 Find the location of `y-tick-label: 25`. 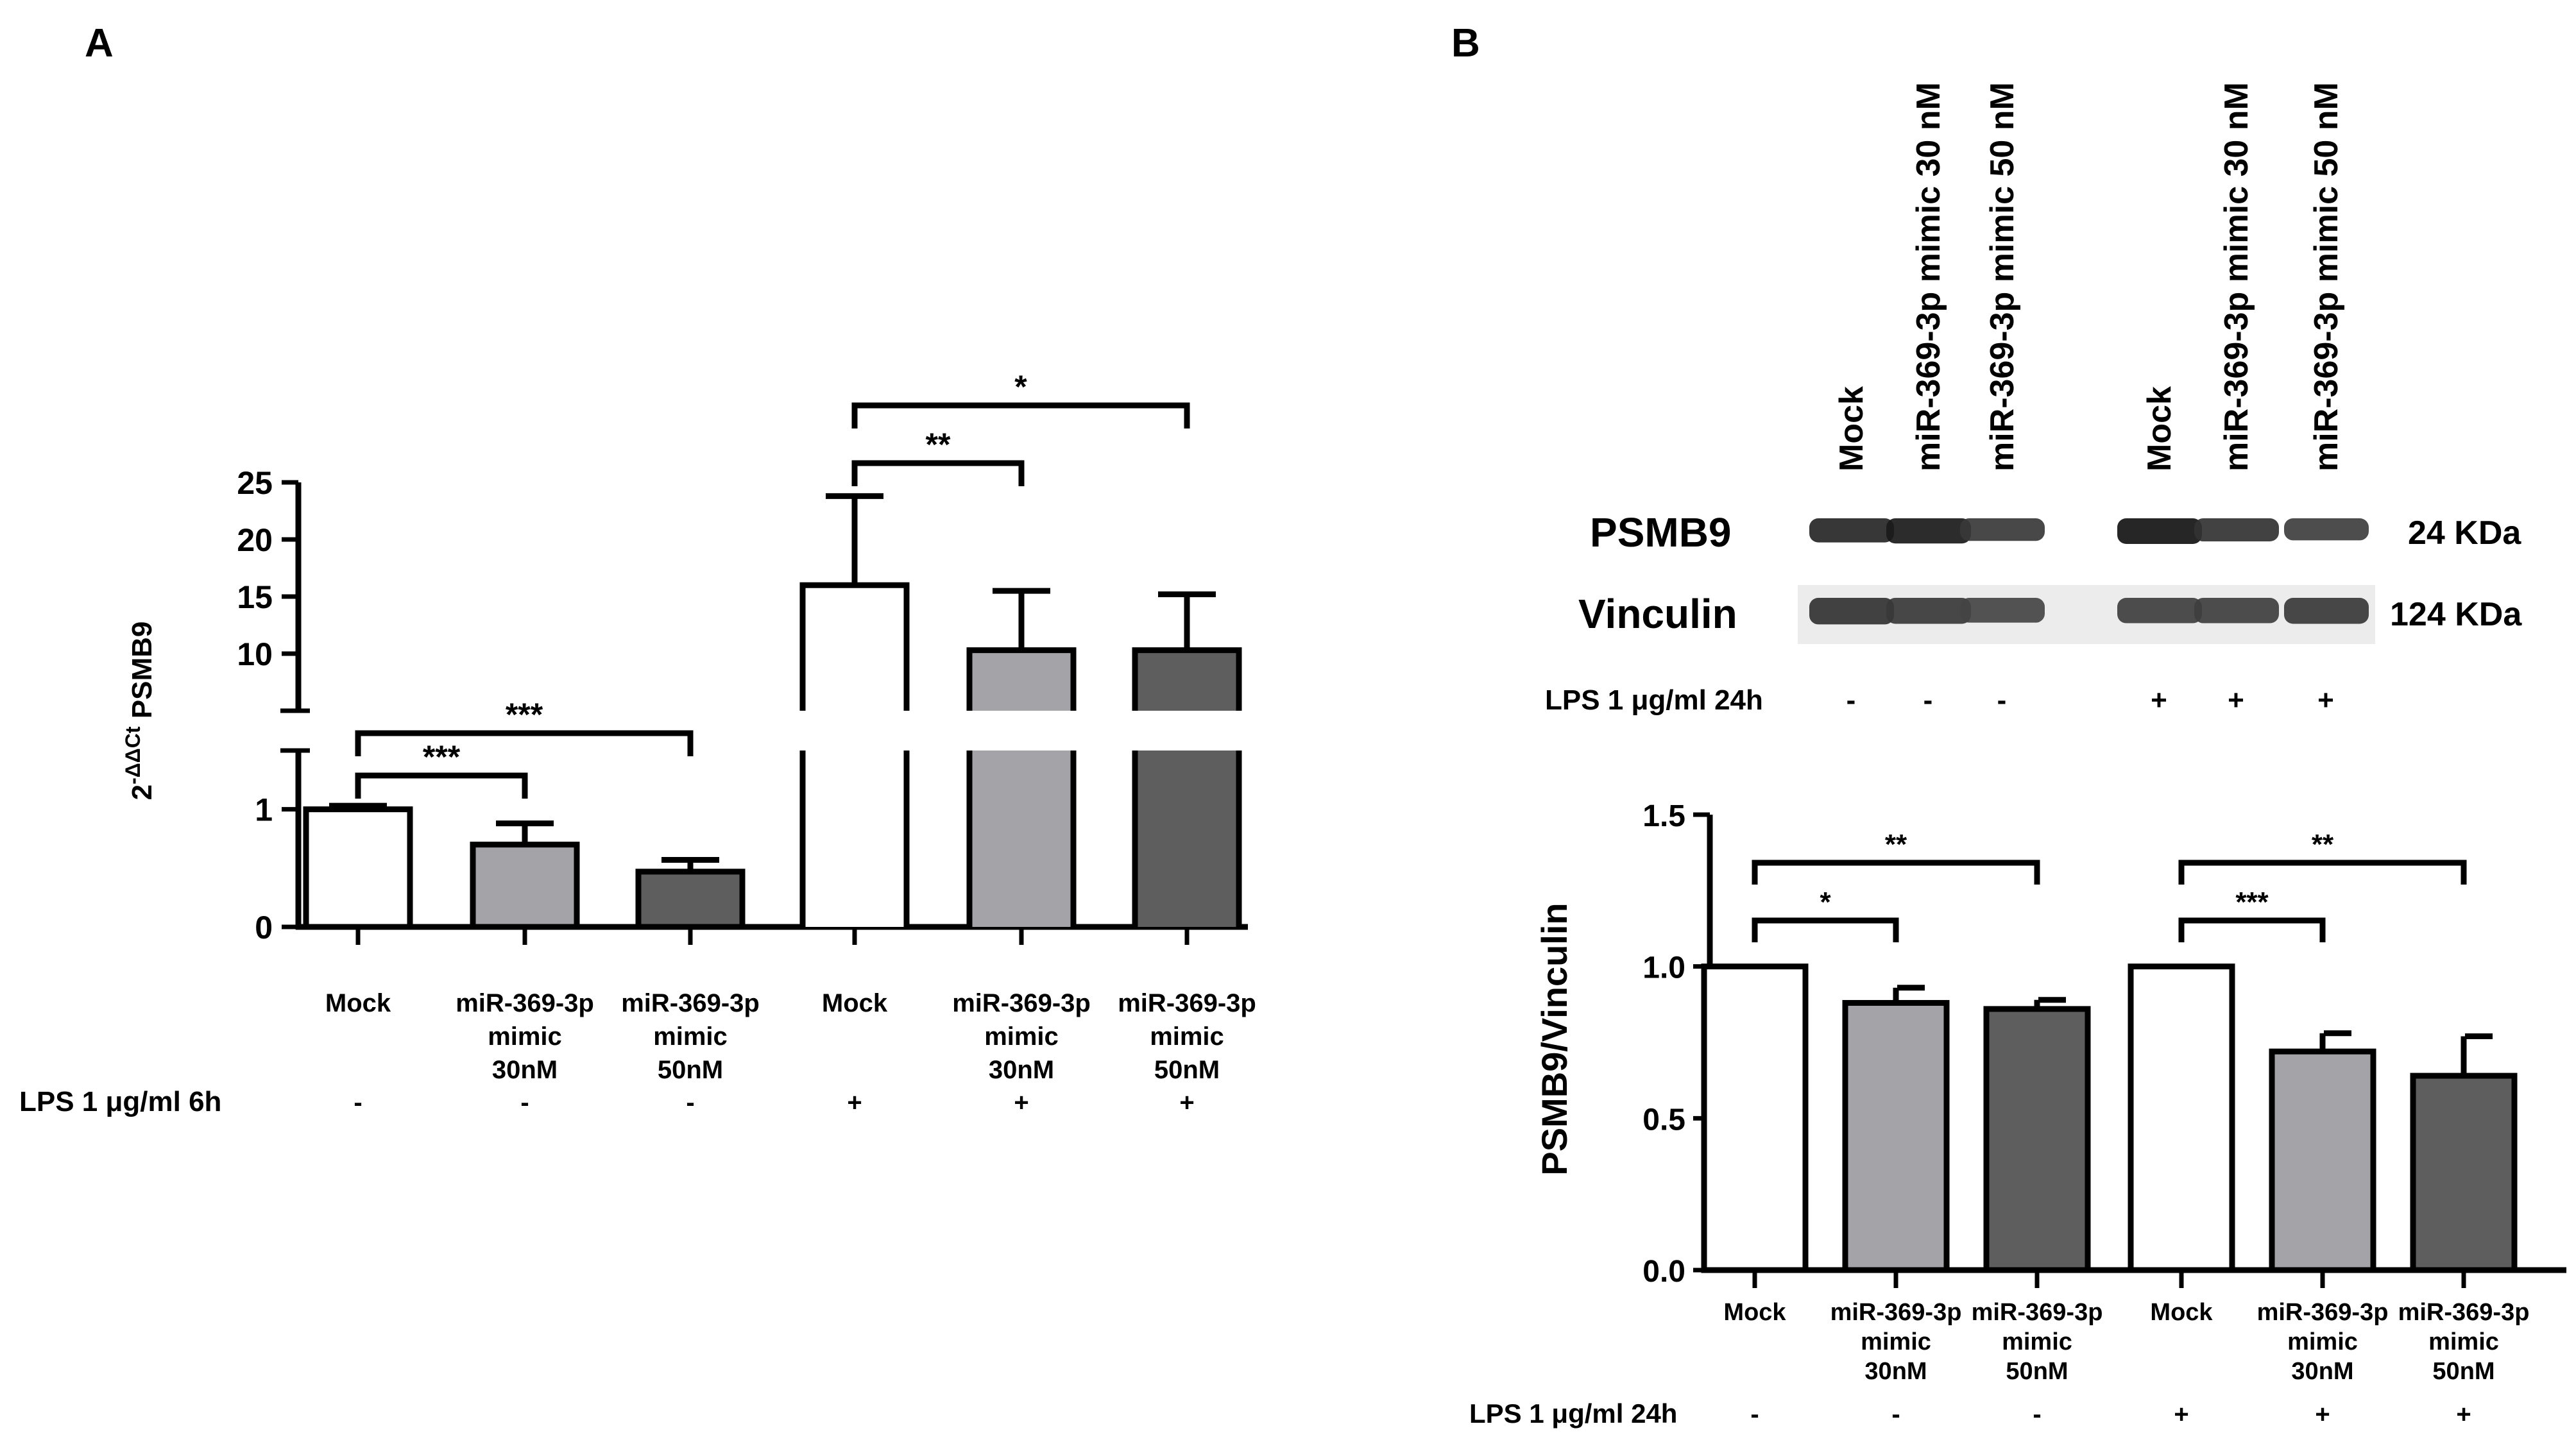

y-tick-label: 25 is located at coordinates (255, 483).